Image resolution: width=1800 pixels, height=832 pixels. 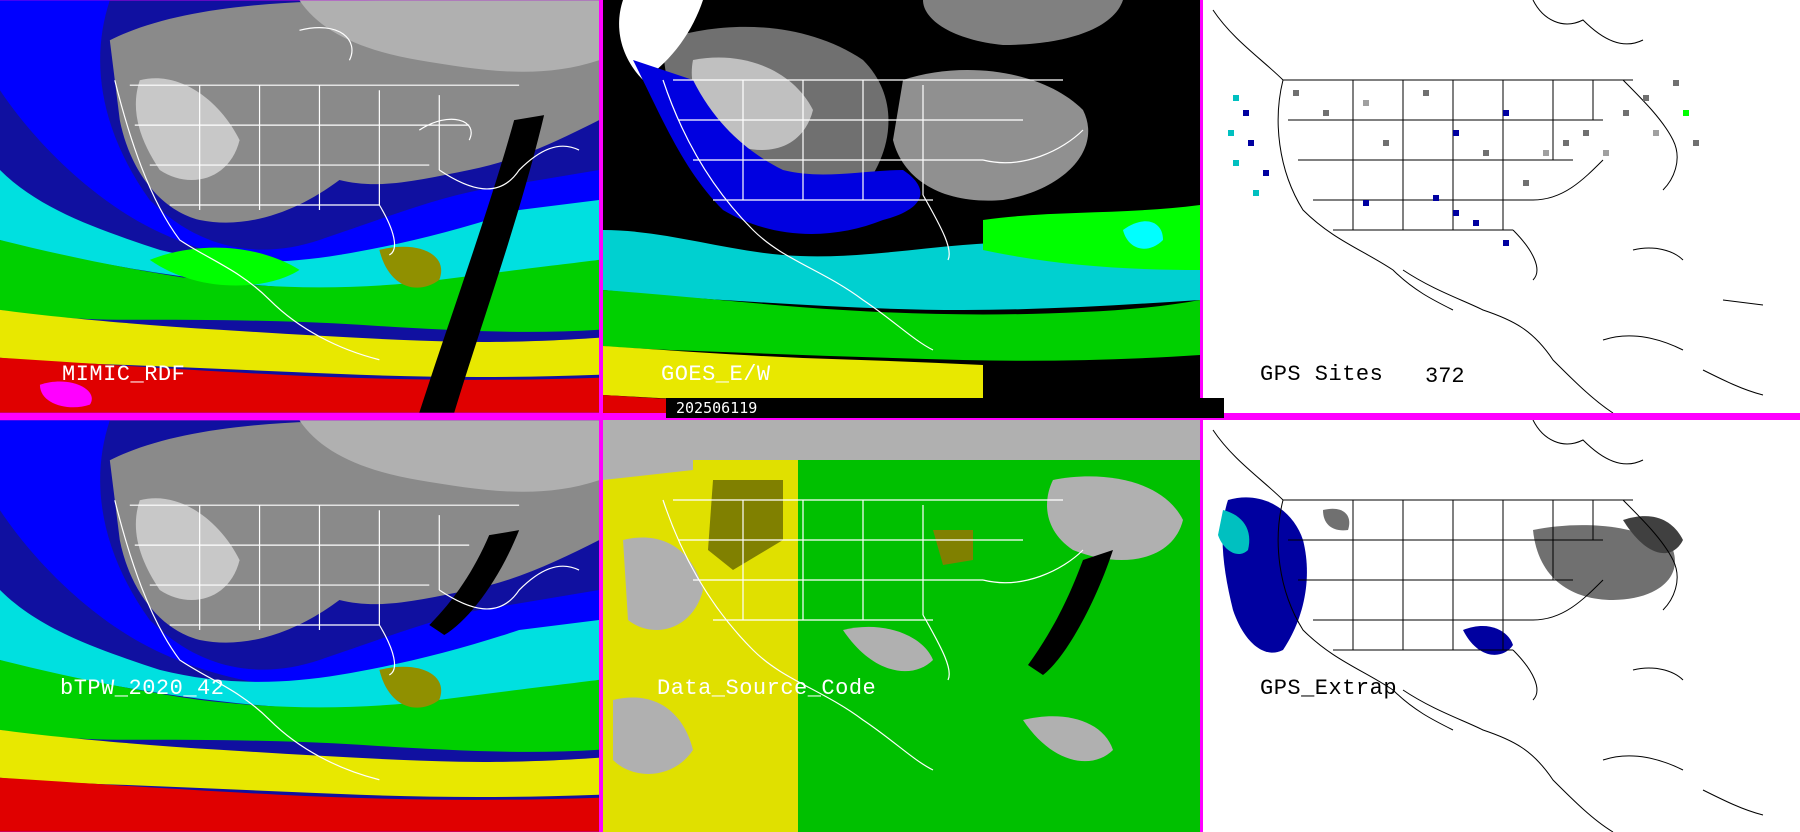 What do you see at coordinates (1445, 376) in the screenshot?
I see `gps-site-count: 372` at bounding box center [1445, 376].